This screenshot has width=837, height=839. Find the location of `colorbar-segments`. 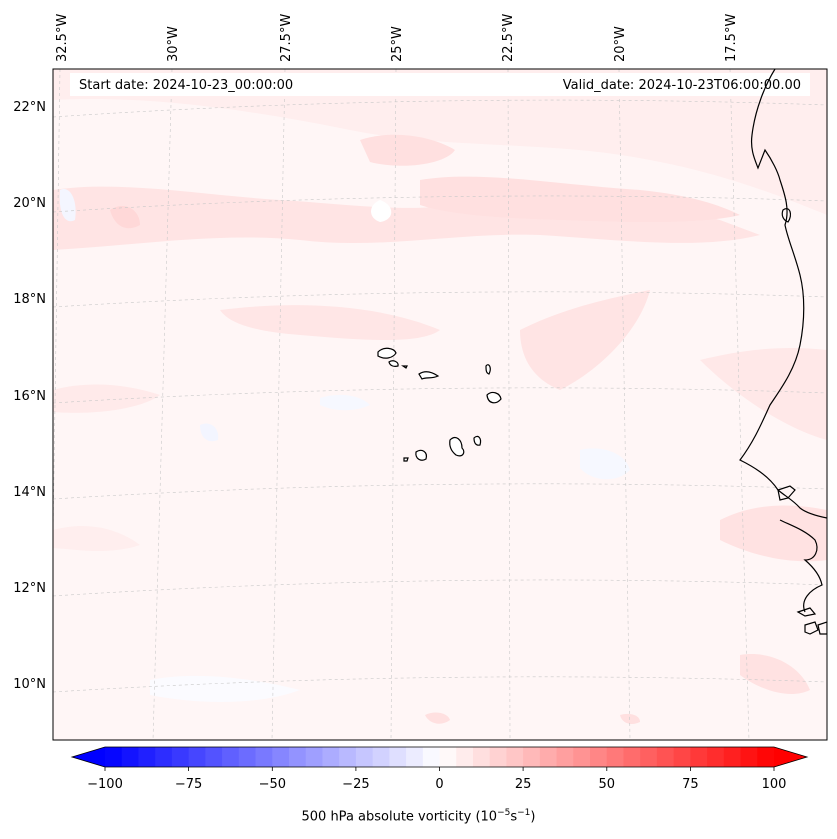

colorbar-segments is located at coordinates (440, 757).